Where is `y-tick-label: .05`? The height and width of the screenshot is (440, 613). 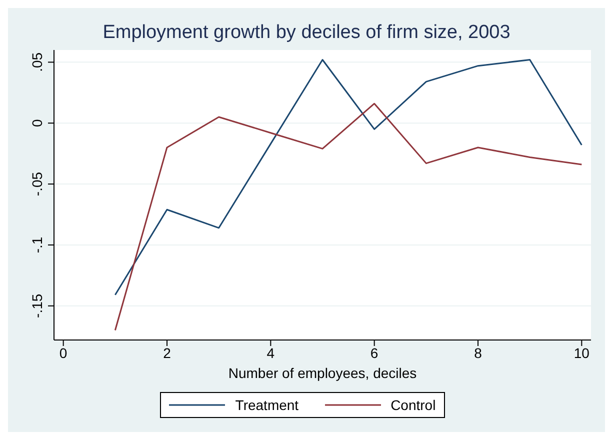
y-tick-label: .05 is located at coordinates (37, 62).